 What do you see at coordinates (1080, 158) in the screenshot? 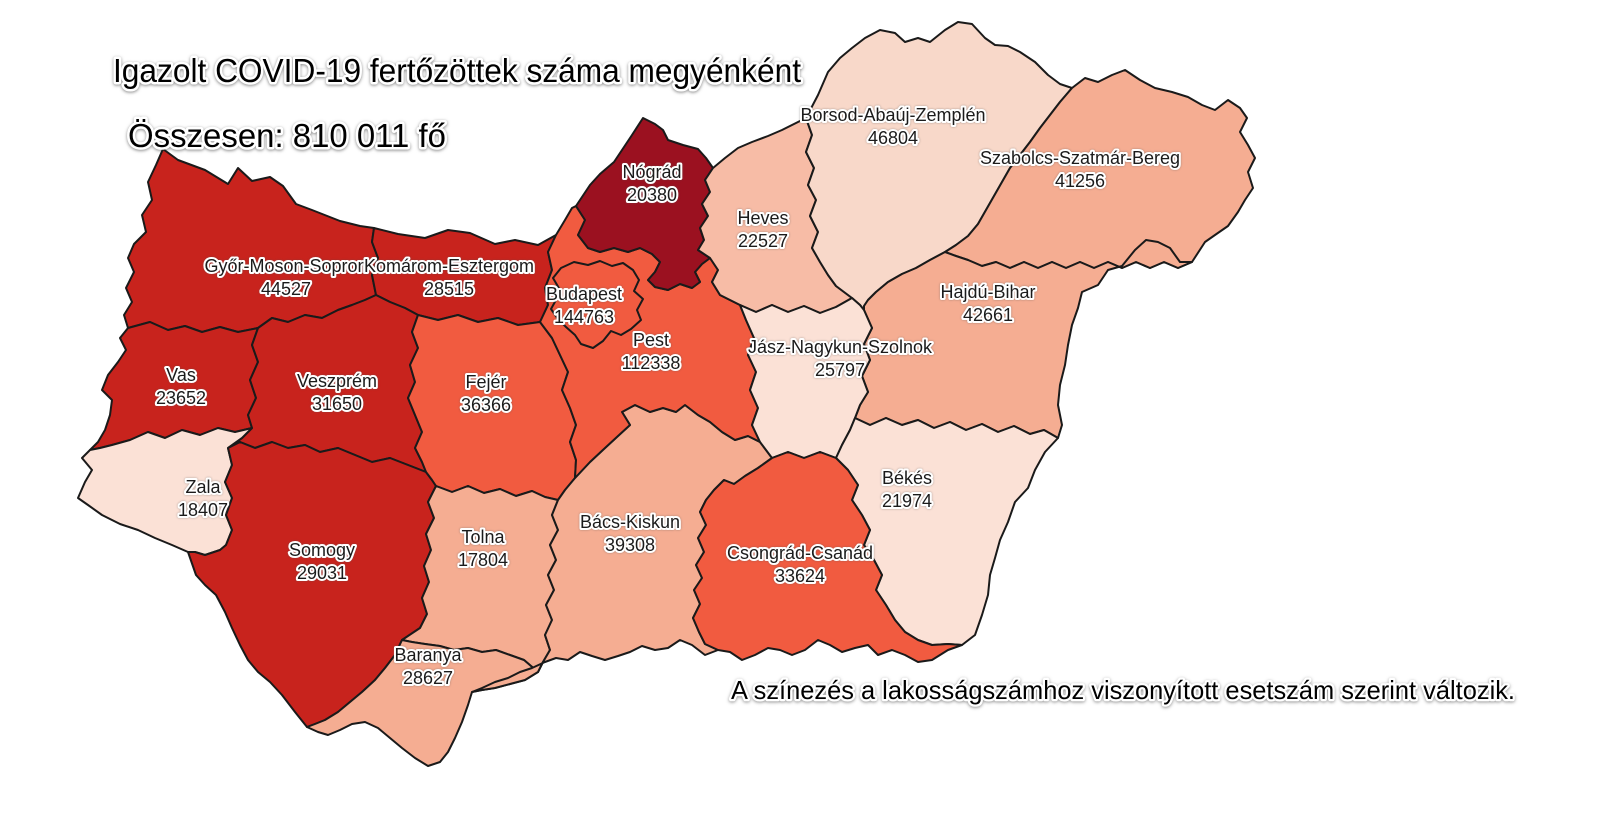
I see `county-label-szabolcs-szatmar-bereg: Szabolcs-Szatmár-Bereg` at bounding box center [1080, 158].